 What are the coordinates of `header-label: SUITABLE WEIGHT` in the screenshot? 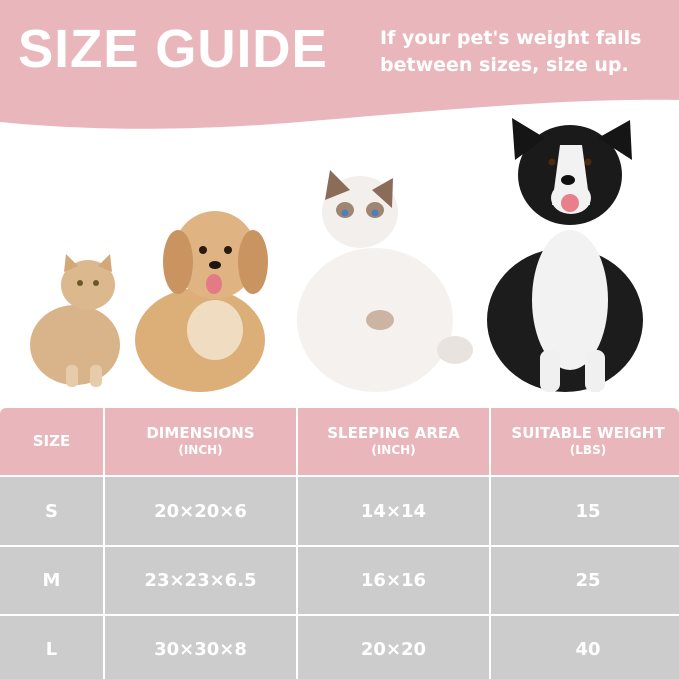 It's located at (588, 432).